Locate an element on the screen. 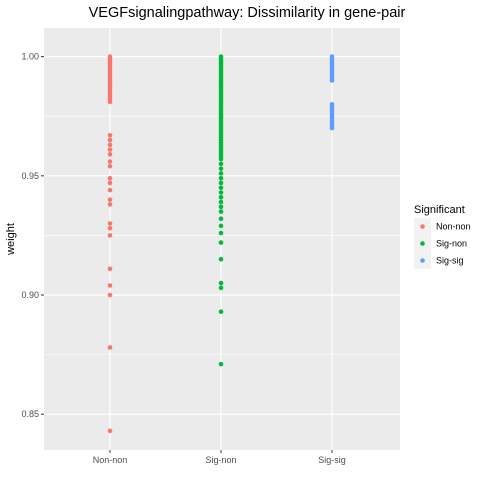 This screenshot has height=480, width=480. y-tick-label: 0.95 is located at coordinates (30, 176).